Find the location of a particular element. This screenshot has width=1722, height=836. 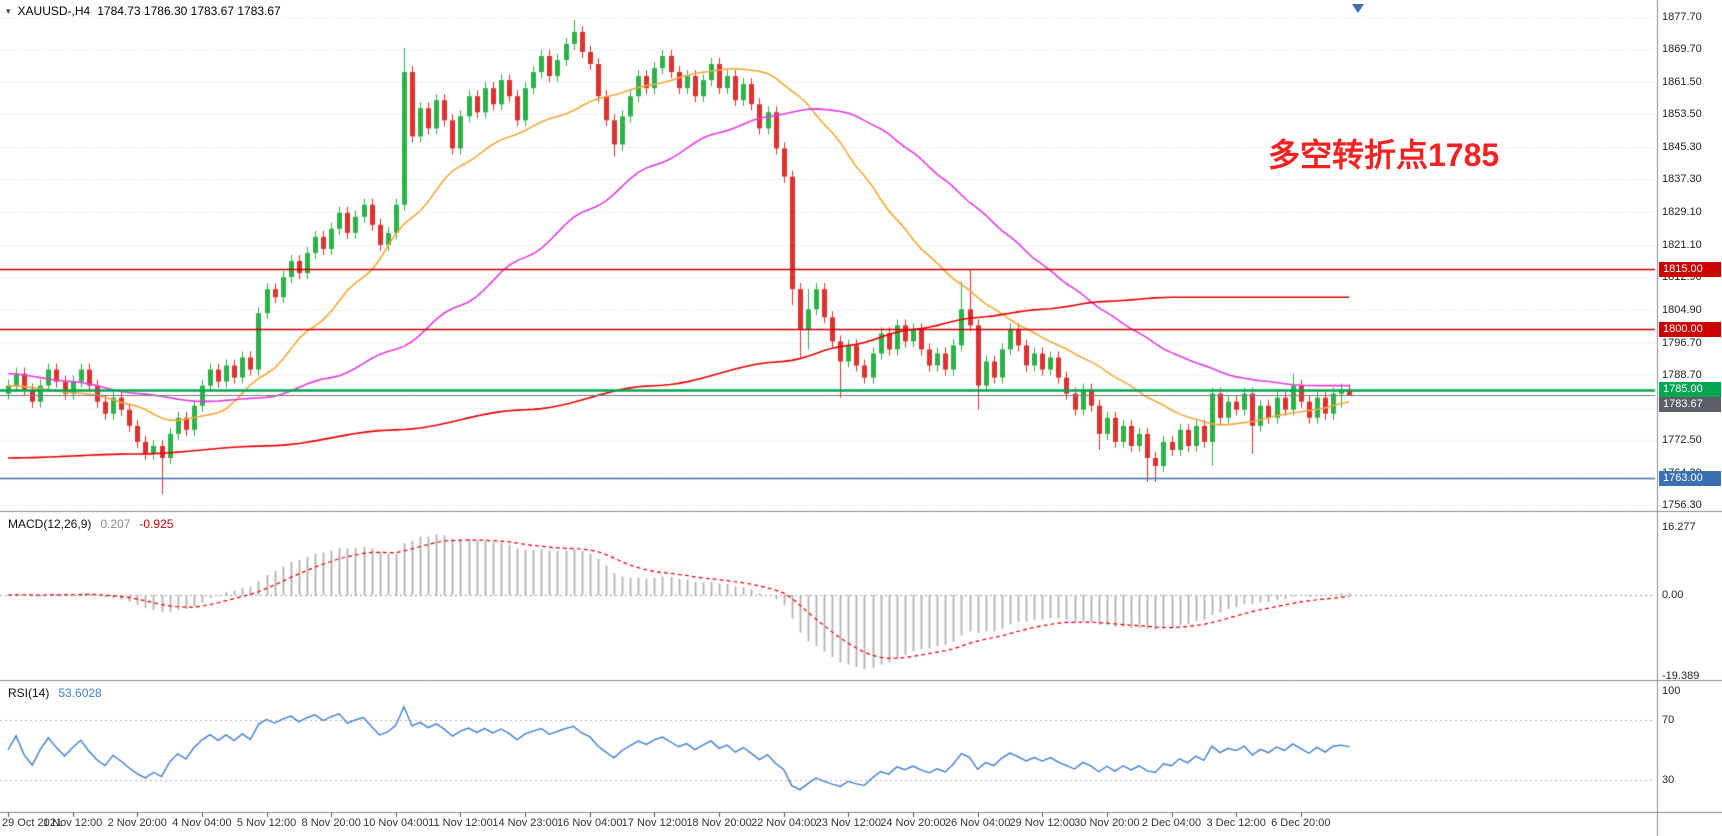

macd-indicator-label: MACD(12,26,9) 0.207 -0.925 is located at coordinates (90, 524).